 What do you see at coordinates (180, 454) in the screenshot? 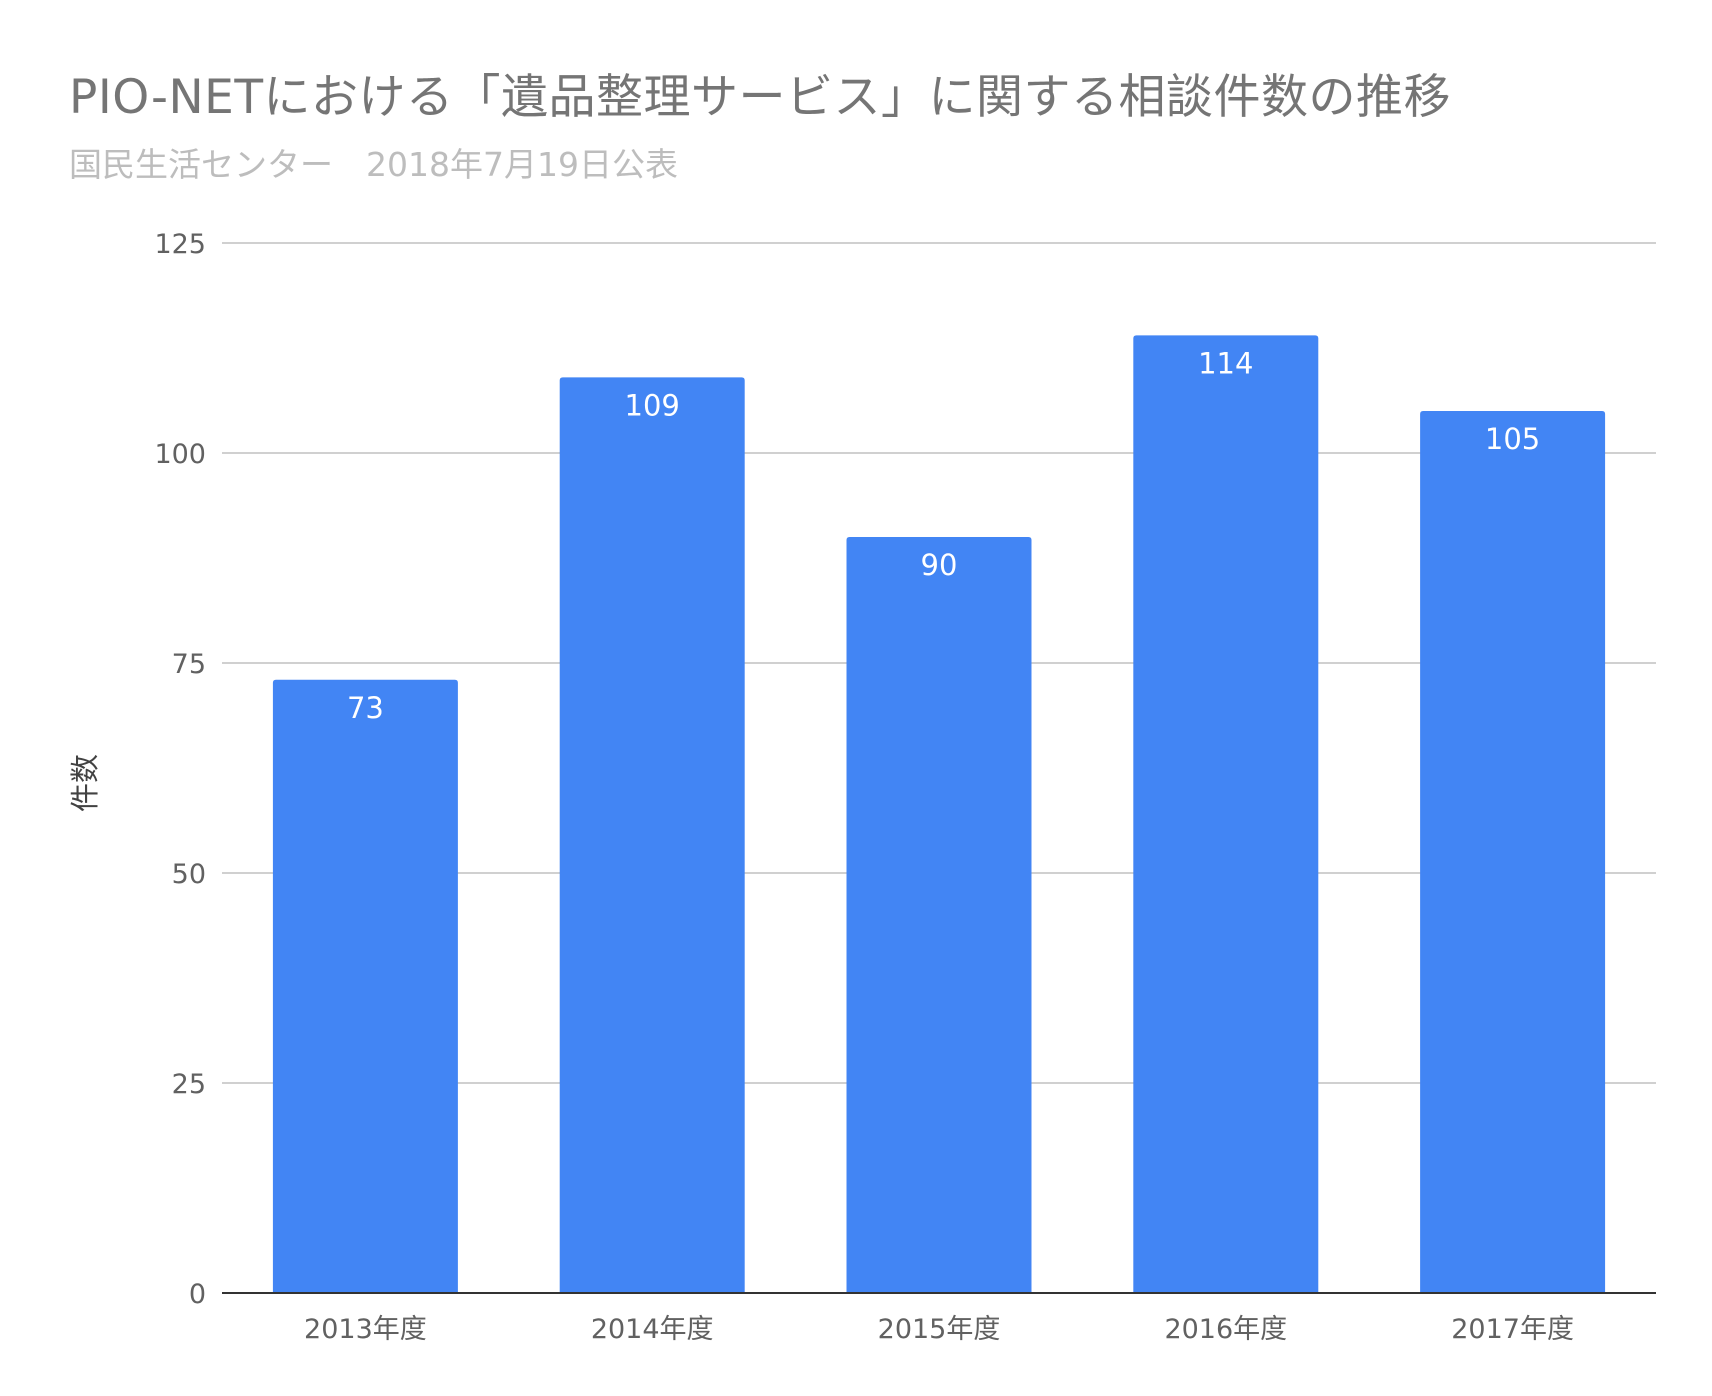
I see `y-tick-label: 100` at bounding box center [180, 454].